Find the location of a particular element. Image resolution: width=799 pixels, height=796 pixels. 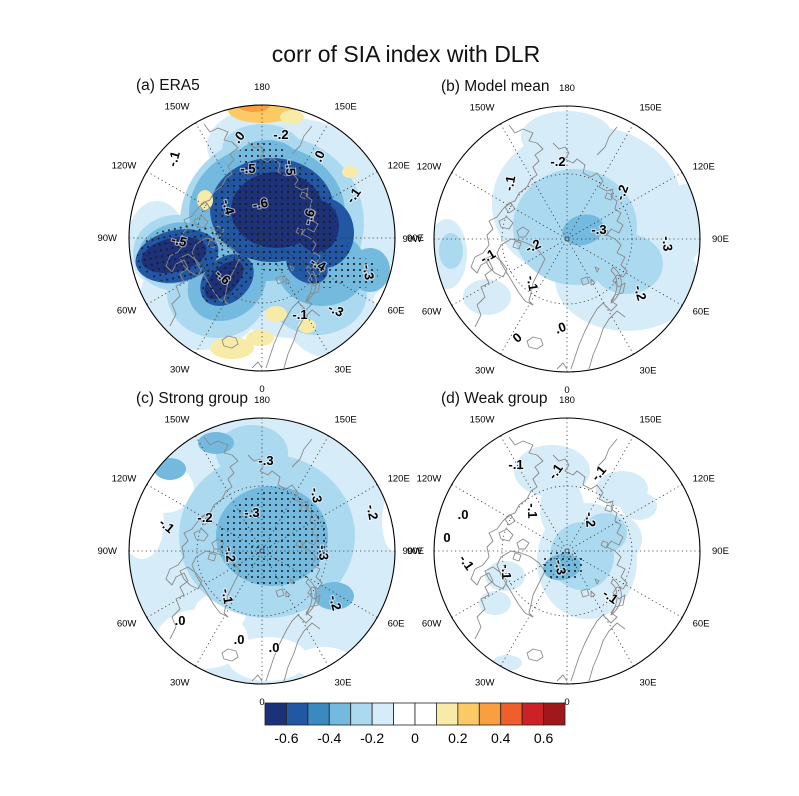

panel-c-stippling is located at coordinates (274, 539).